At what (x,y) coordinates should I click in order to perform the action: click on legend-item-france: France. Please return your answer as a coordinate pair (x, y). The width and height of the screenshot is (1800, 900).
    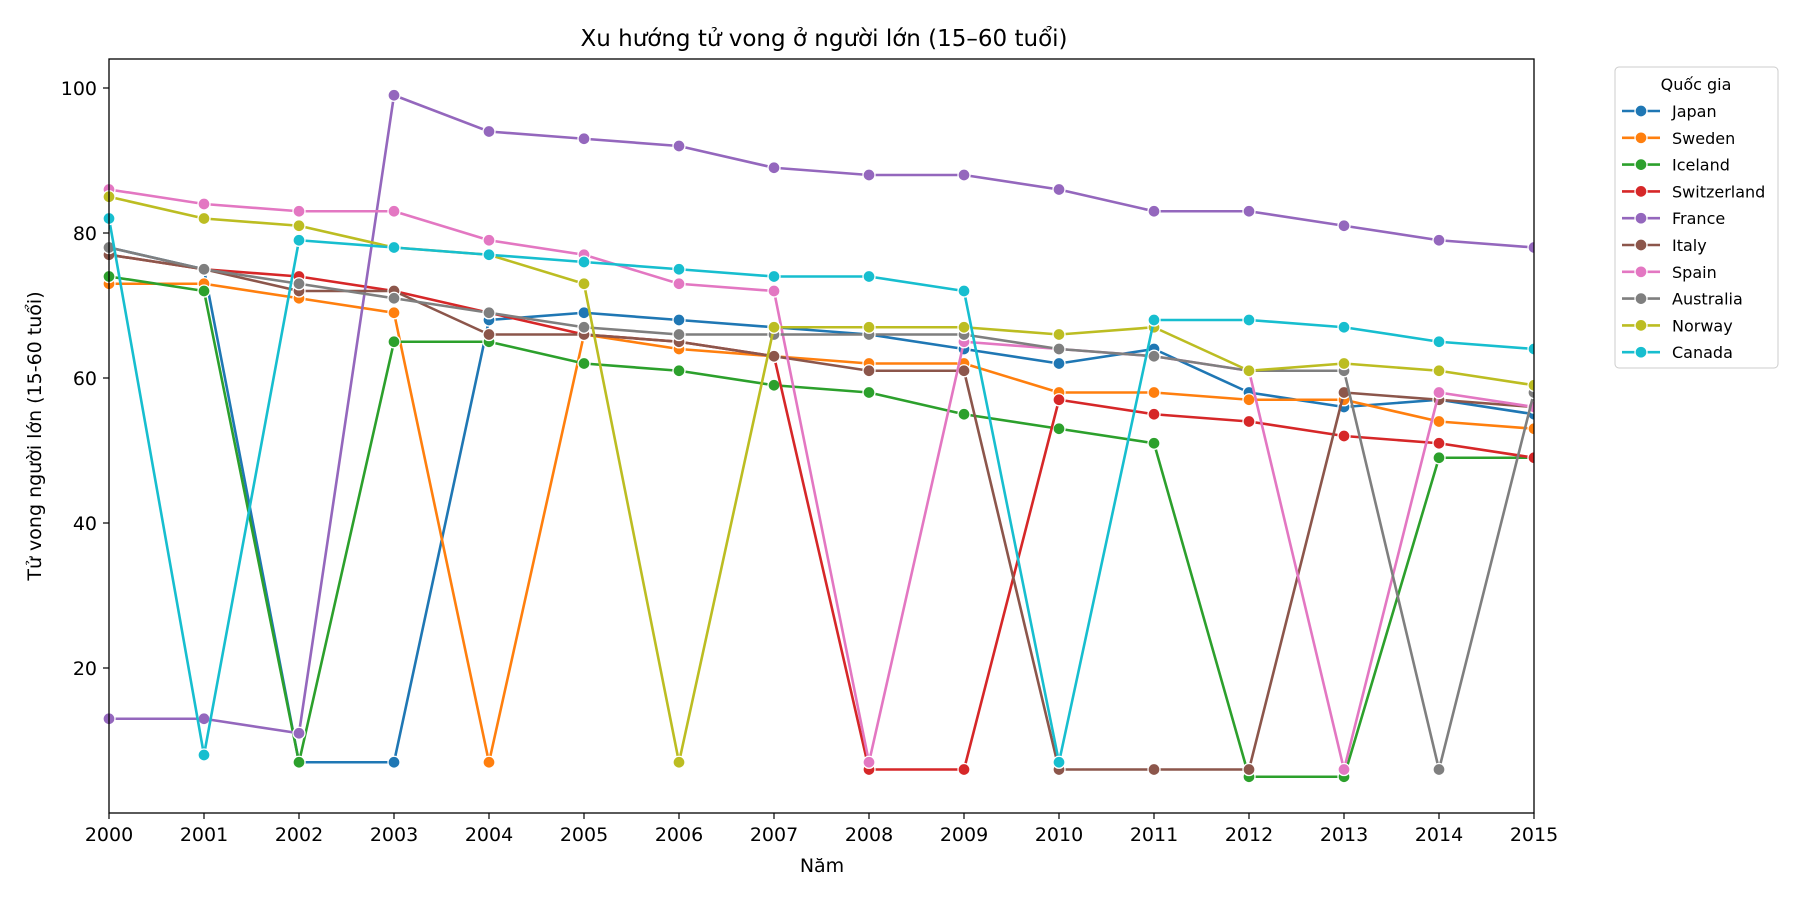
    Looking at the image, I should click on (1673, 218).